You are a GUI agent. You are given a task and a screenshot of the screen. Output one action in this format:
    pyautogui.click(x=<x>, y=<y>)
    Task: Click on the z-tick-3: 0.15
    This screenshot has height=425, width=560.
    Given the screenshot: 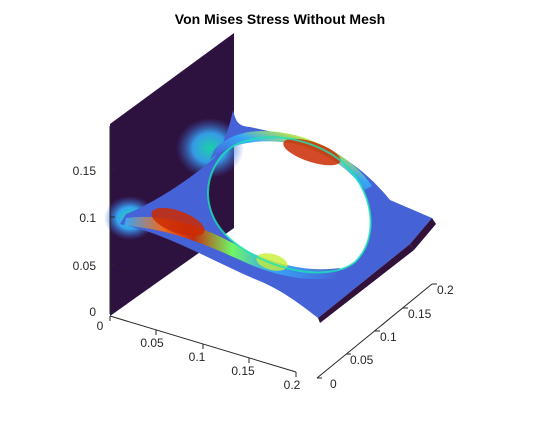 What is the action you would take?
    pyautogui.click(x=85, y=171)
    